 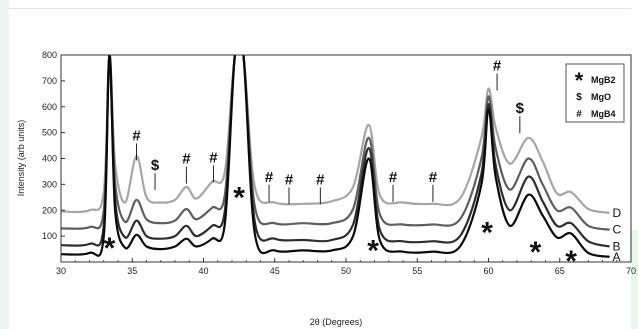 What do you see at coordinates (49, 210) in the screenshot?
I see `y-tick-label: 200` at bounding box center [49, 210].